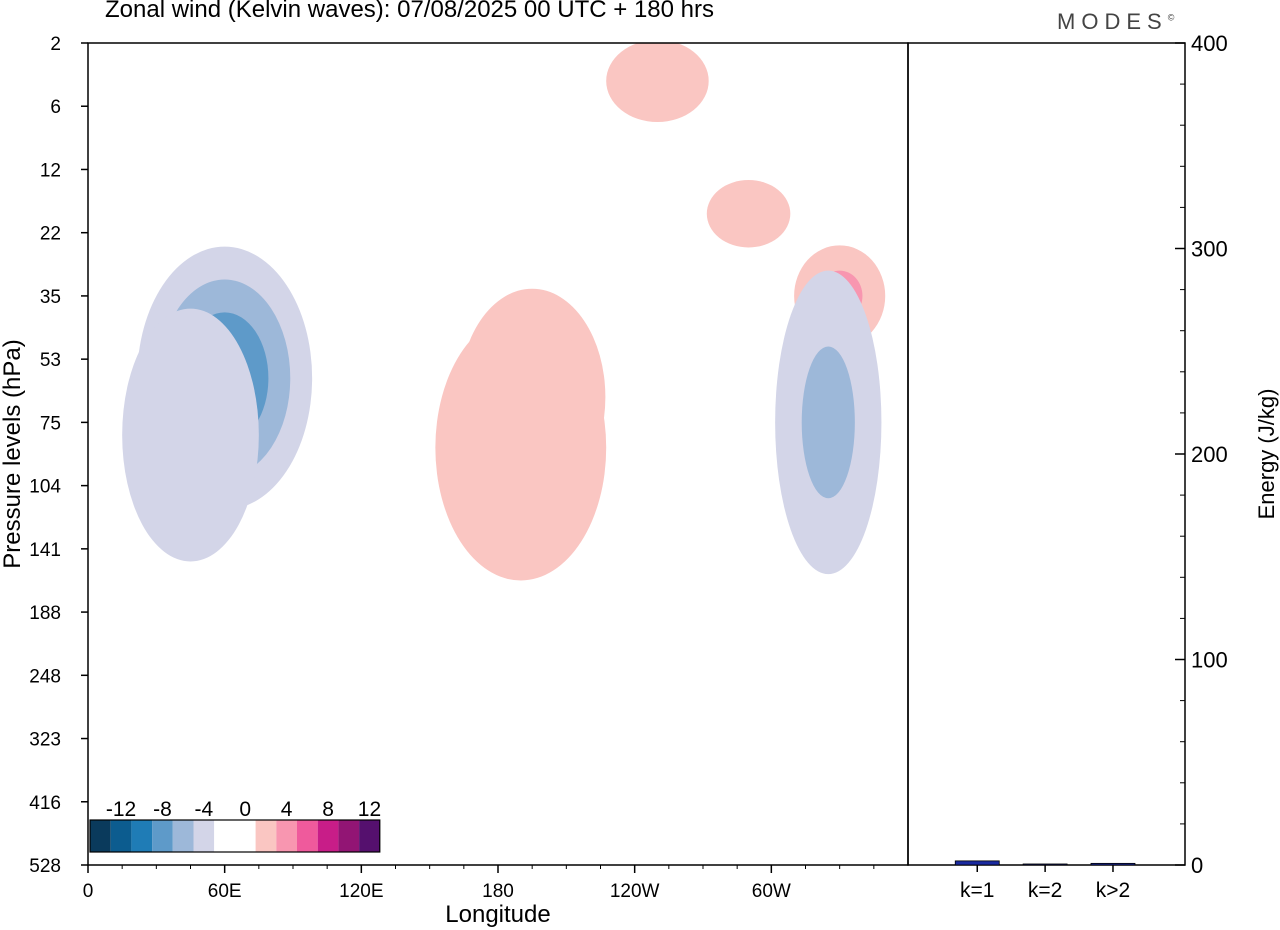 Image resolution: width=1280 pixels, height=930 pixels. I want to click on energy-bars: k=1 k=2 k>2, so click(1045, 881).